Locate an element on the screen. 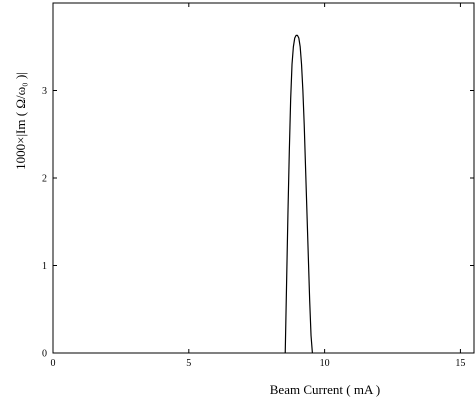 The image size is (476, 404). y-tick-label: 1 is located at coordinates (44, 266).